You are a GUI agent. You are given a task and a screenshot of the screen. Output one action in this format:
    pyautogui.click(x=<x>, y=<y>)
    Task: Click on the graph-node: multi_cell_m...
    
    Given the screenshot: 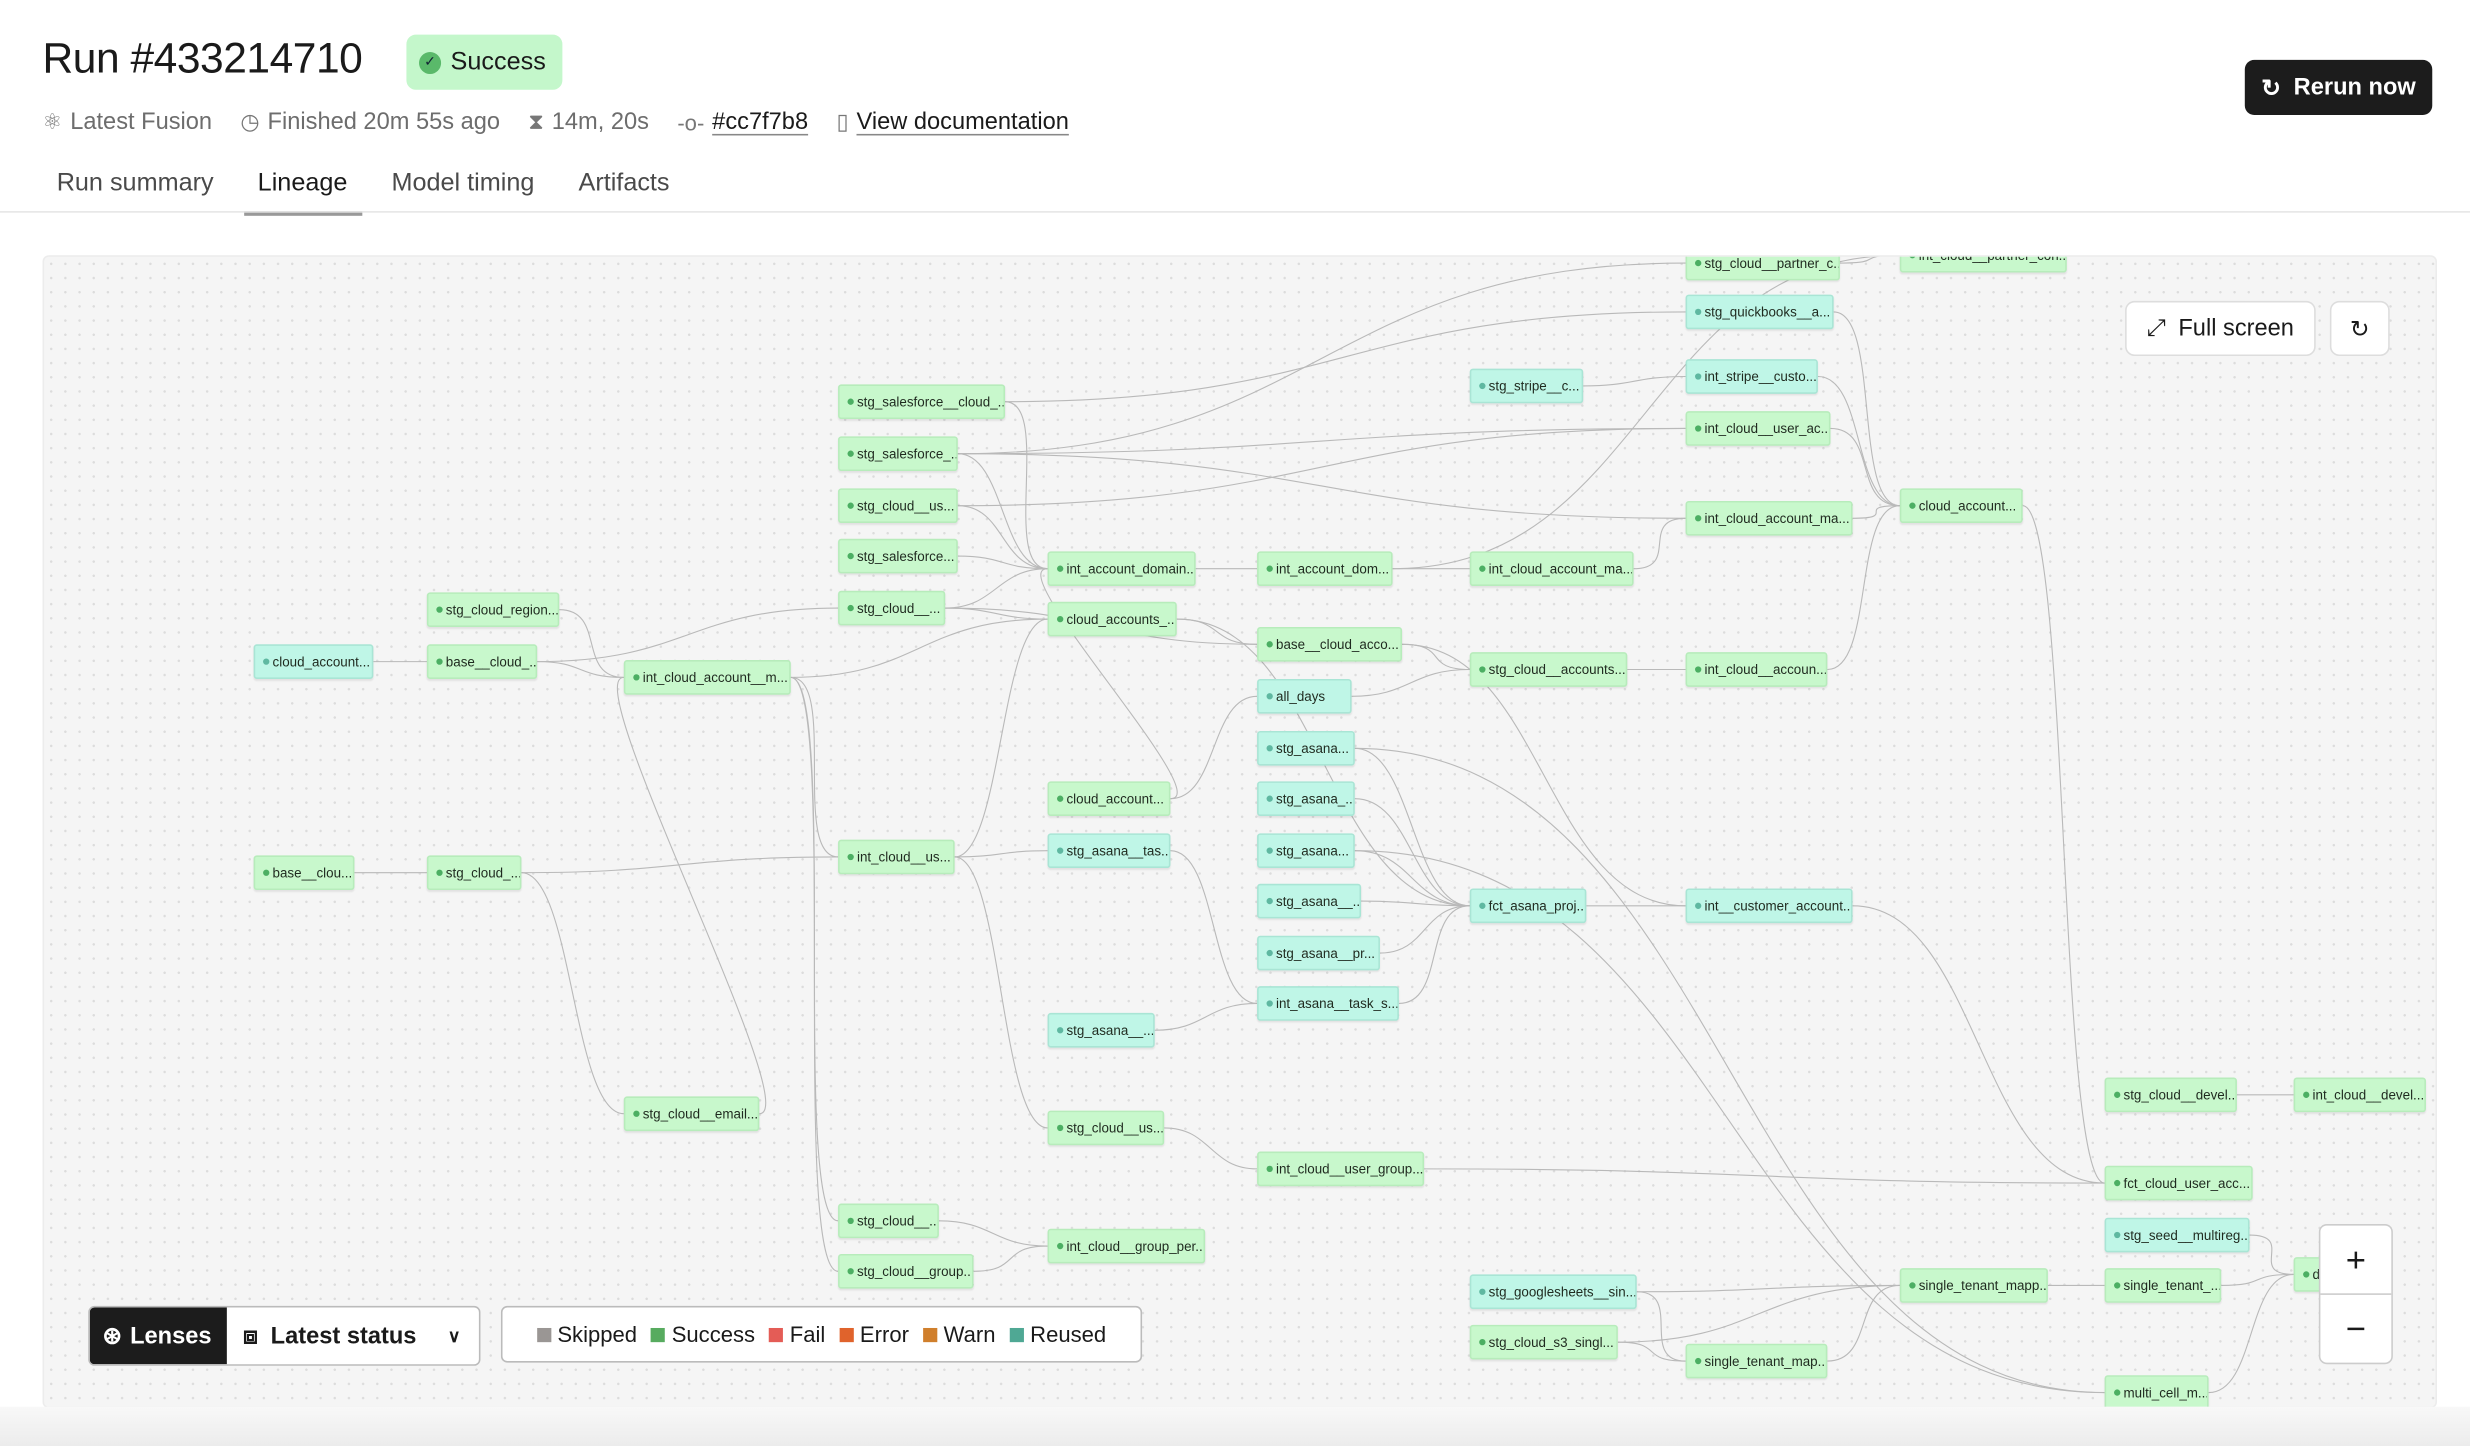 What is the action you would take?
    pyautogui.click(x=2156, y=1391)
    